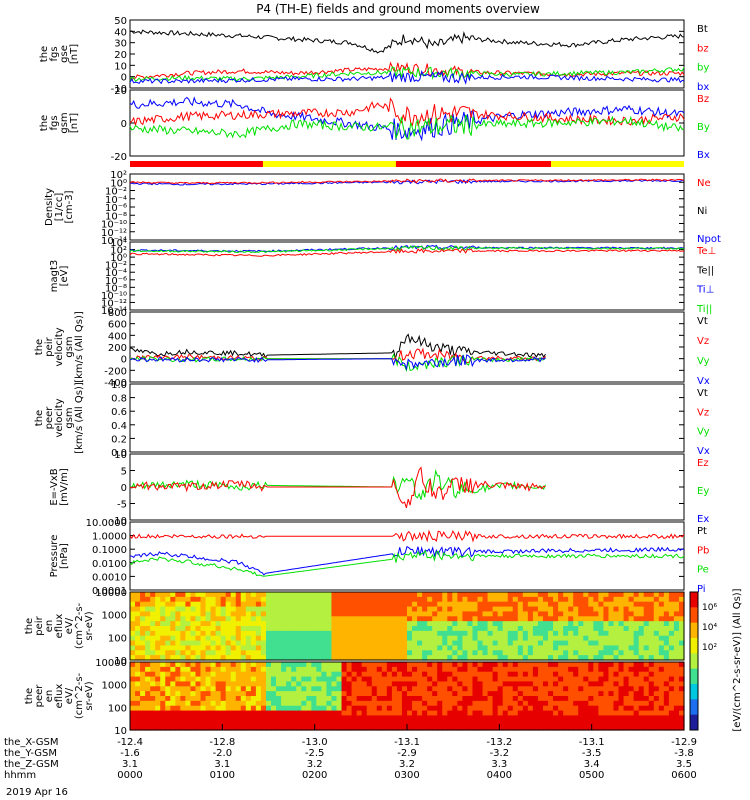 Image resolution: width=750 pixels, height=800 pixels. What do you see at coordinates (124, 472) in the screenshot?
I see `y-tick-label: 5` at bounding box center [124, 472].